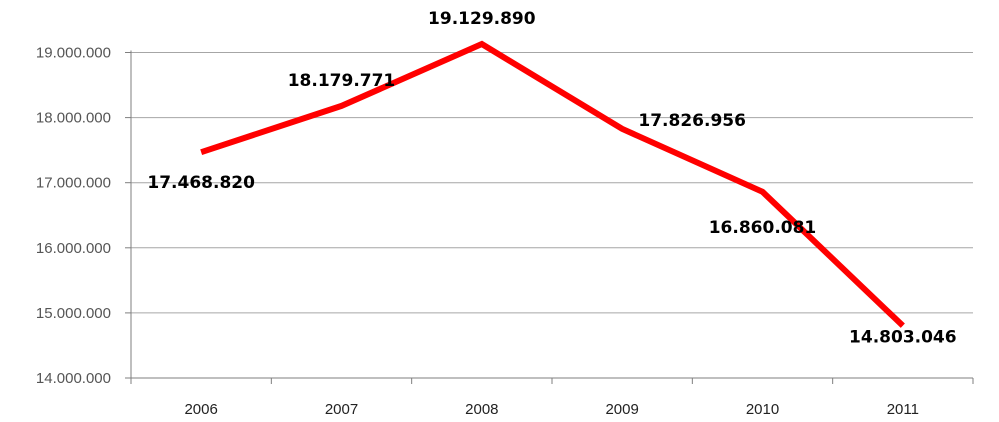 The image size is (999, 422). What do you see at coordinates (621, 409) in the screenshot?
I see `x-tick-label: 2009` at bounding box center [621, 409].